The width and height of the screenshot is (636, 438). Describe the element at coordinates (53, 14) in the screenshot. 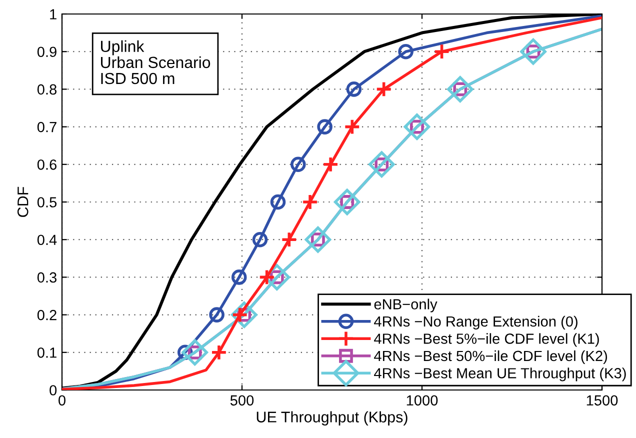

I see `y-tick-label: 1` at that location.